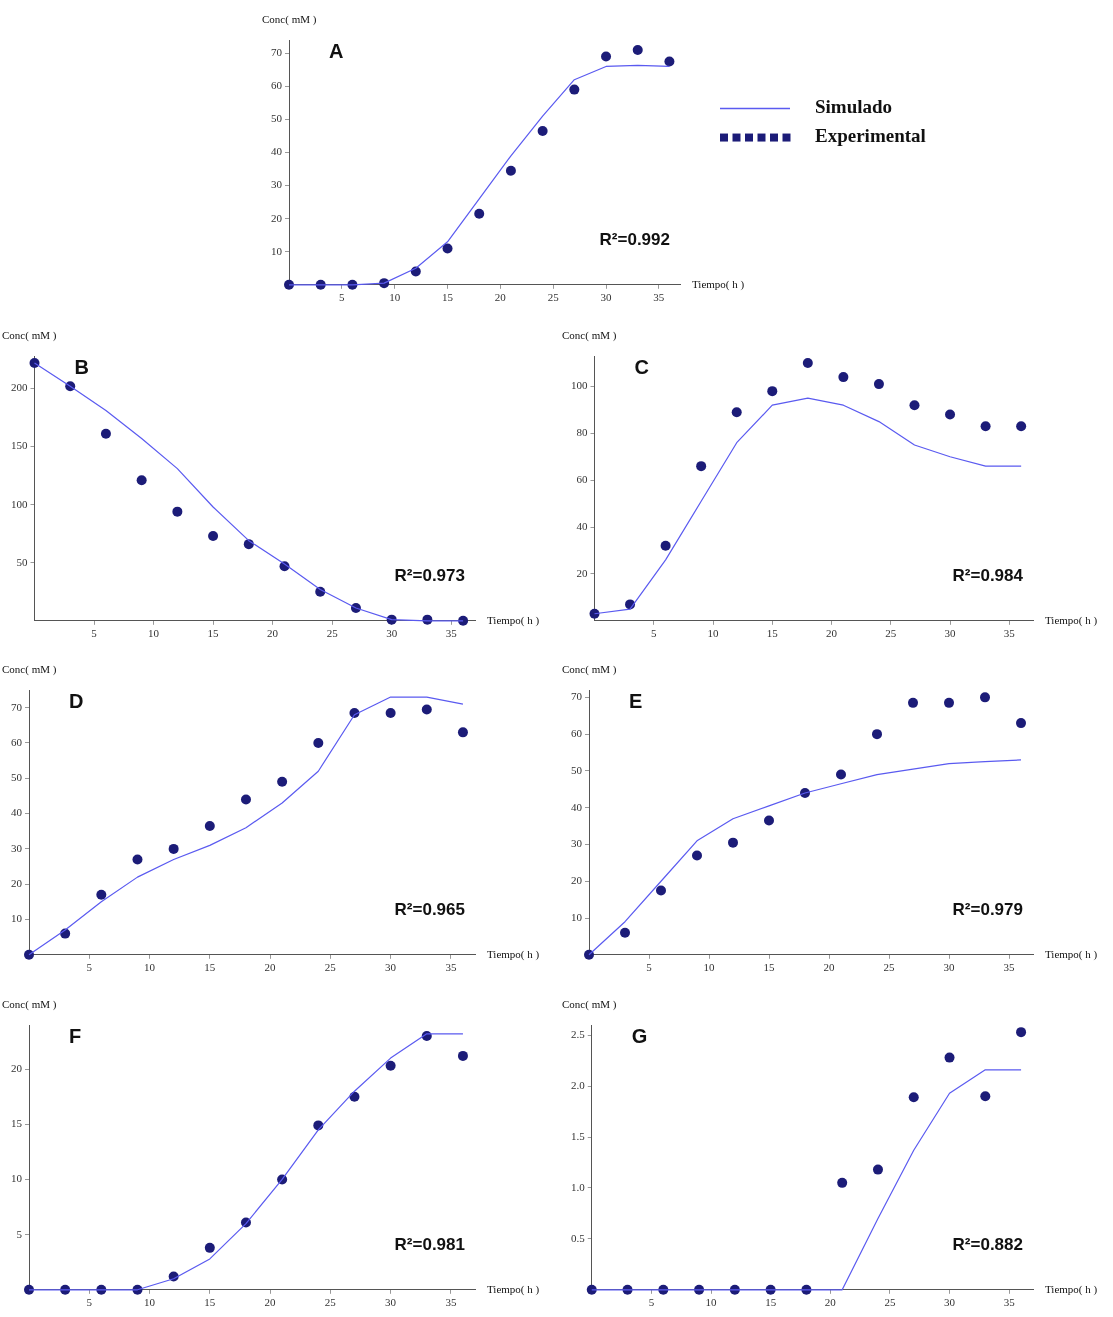  Describe the element at coordinates (987, 1244) in the screenshot. I see `annotation: R²=0.882` at that location.